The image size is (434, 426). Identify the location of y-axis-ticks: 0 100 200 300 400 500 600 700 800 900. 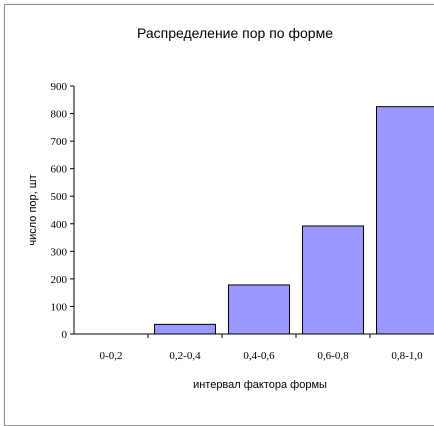
(63, 211).